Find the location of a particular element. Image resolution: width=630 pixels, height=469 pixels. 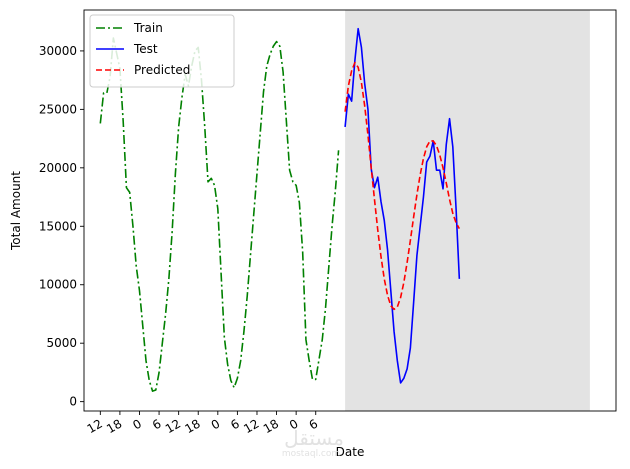

y-axis: 0 5000 10000 15000 20000 25000 30000 is located at coordinates (61, 226).